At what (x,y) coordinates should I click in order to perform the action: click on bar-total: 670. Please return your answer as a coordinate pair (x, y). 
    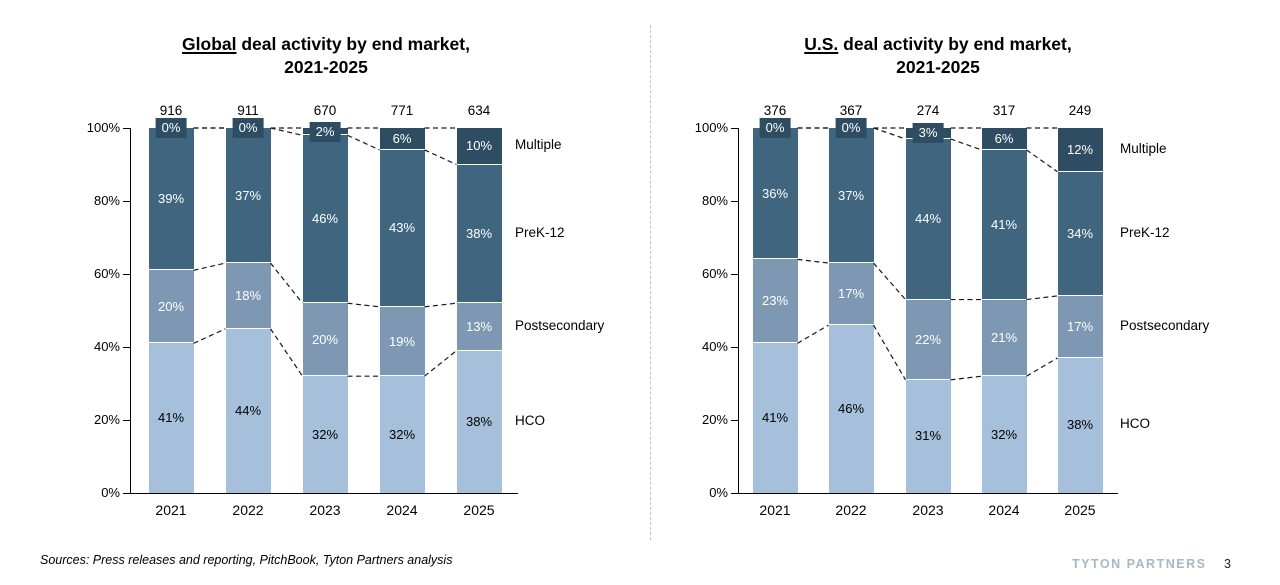
    Looking at the image, I should click on (325, 110).